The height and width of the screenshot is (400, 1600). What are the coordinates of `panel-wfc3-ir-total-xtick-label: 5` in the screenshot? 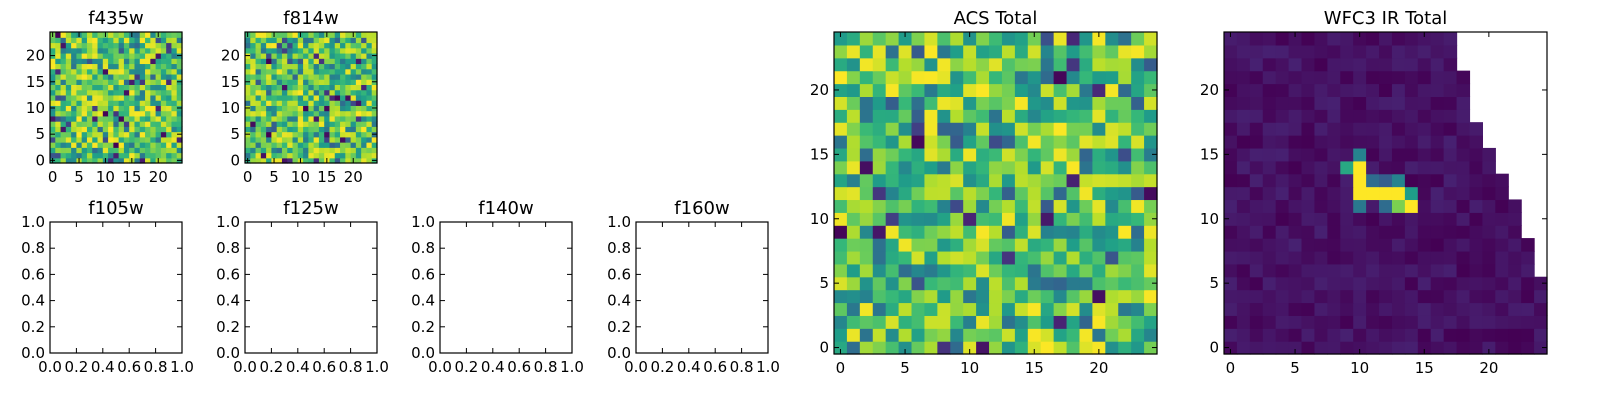 It's located at (1295, 368).